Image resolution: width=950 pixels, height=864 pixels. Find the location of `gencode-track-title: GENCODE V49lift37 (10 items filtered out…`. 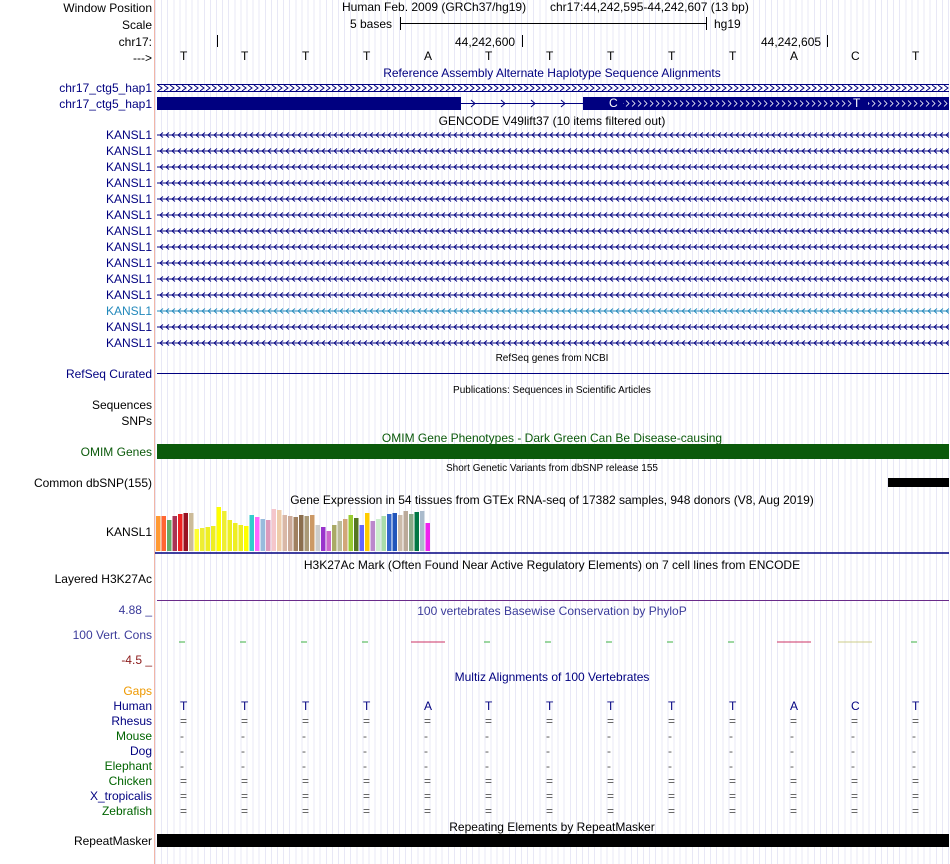

gencode-track-title: GENCODE V49lift37 (10 items filtered out… is located at coordinates (552, 121).